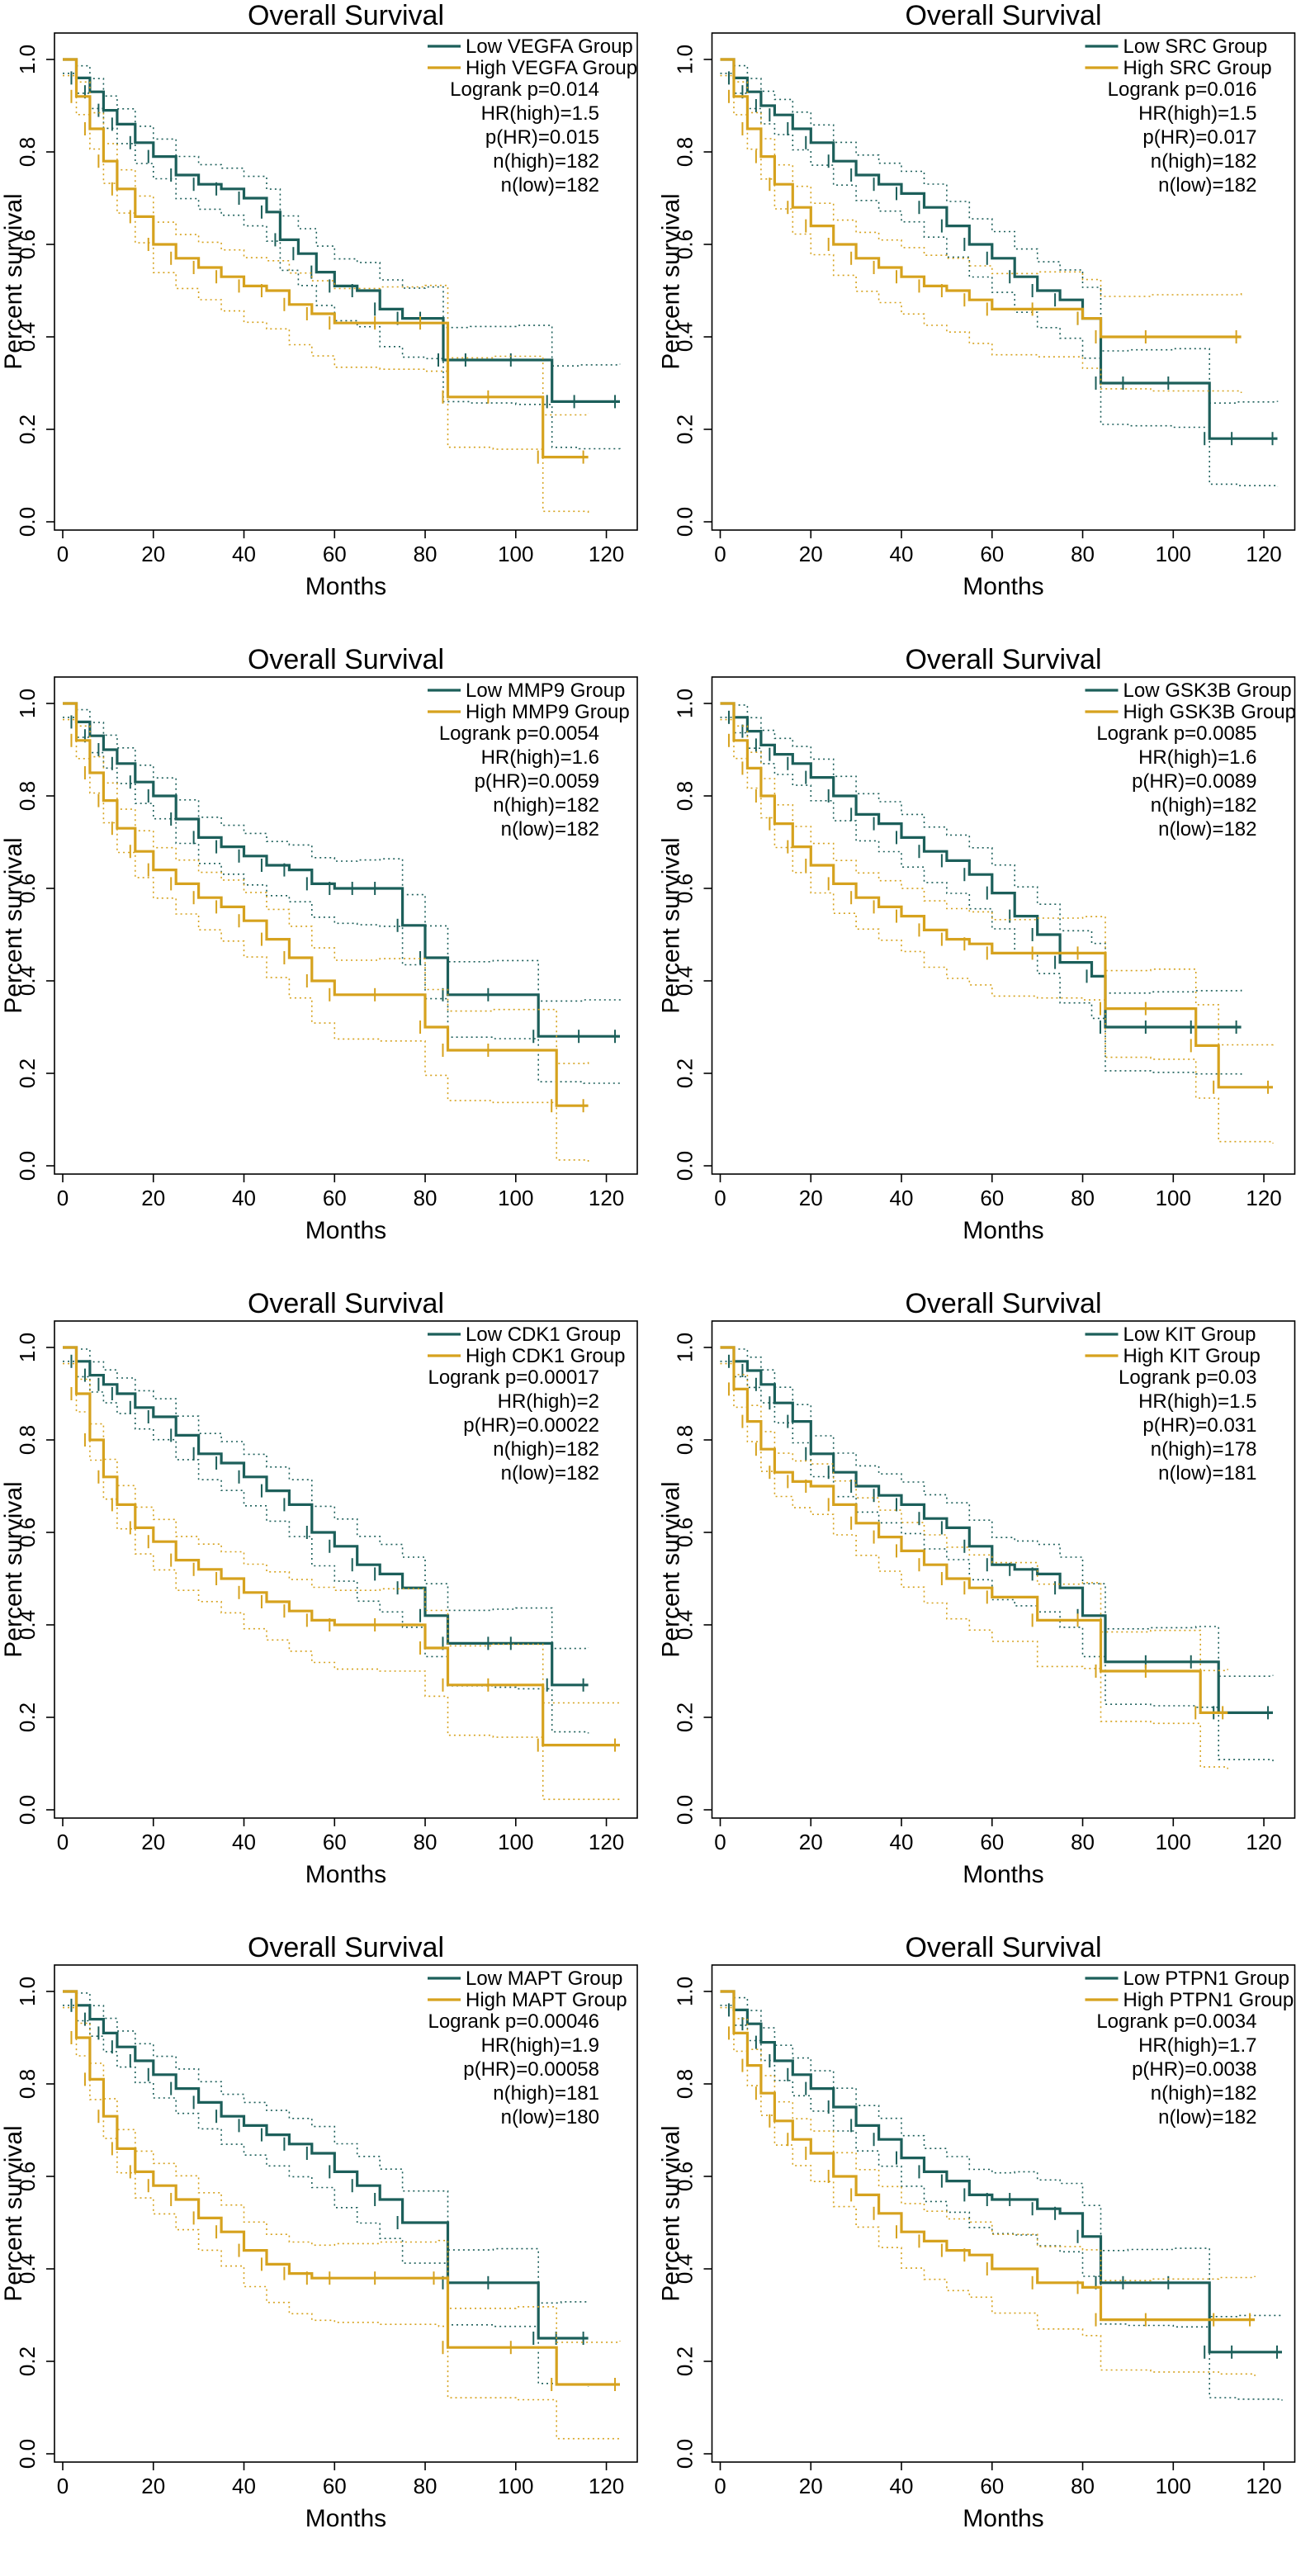  Describe the element at coordinates (153, 554) in the screenshot. I see `x-tick-label: 20` at that location.